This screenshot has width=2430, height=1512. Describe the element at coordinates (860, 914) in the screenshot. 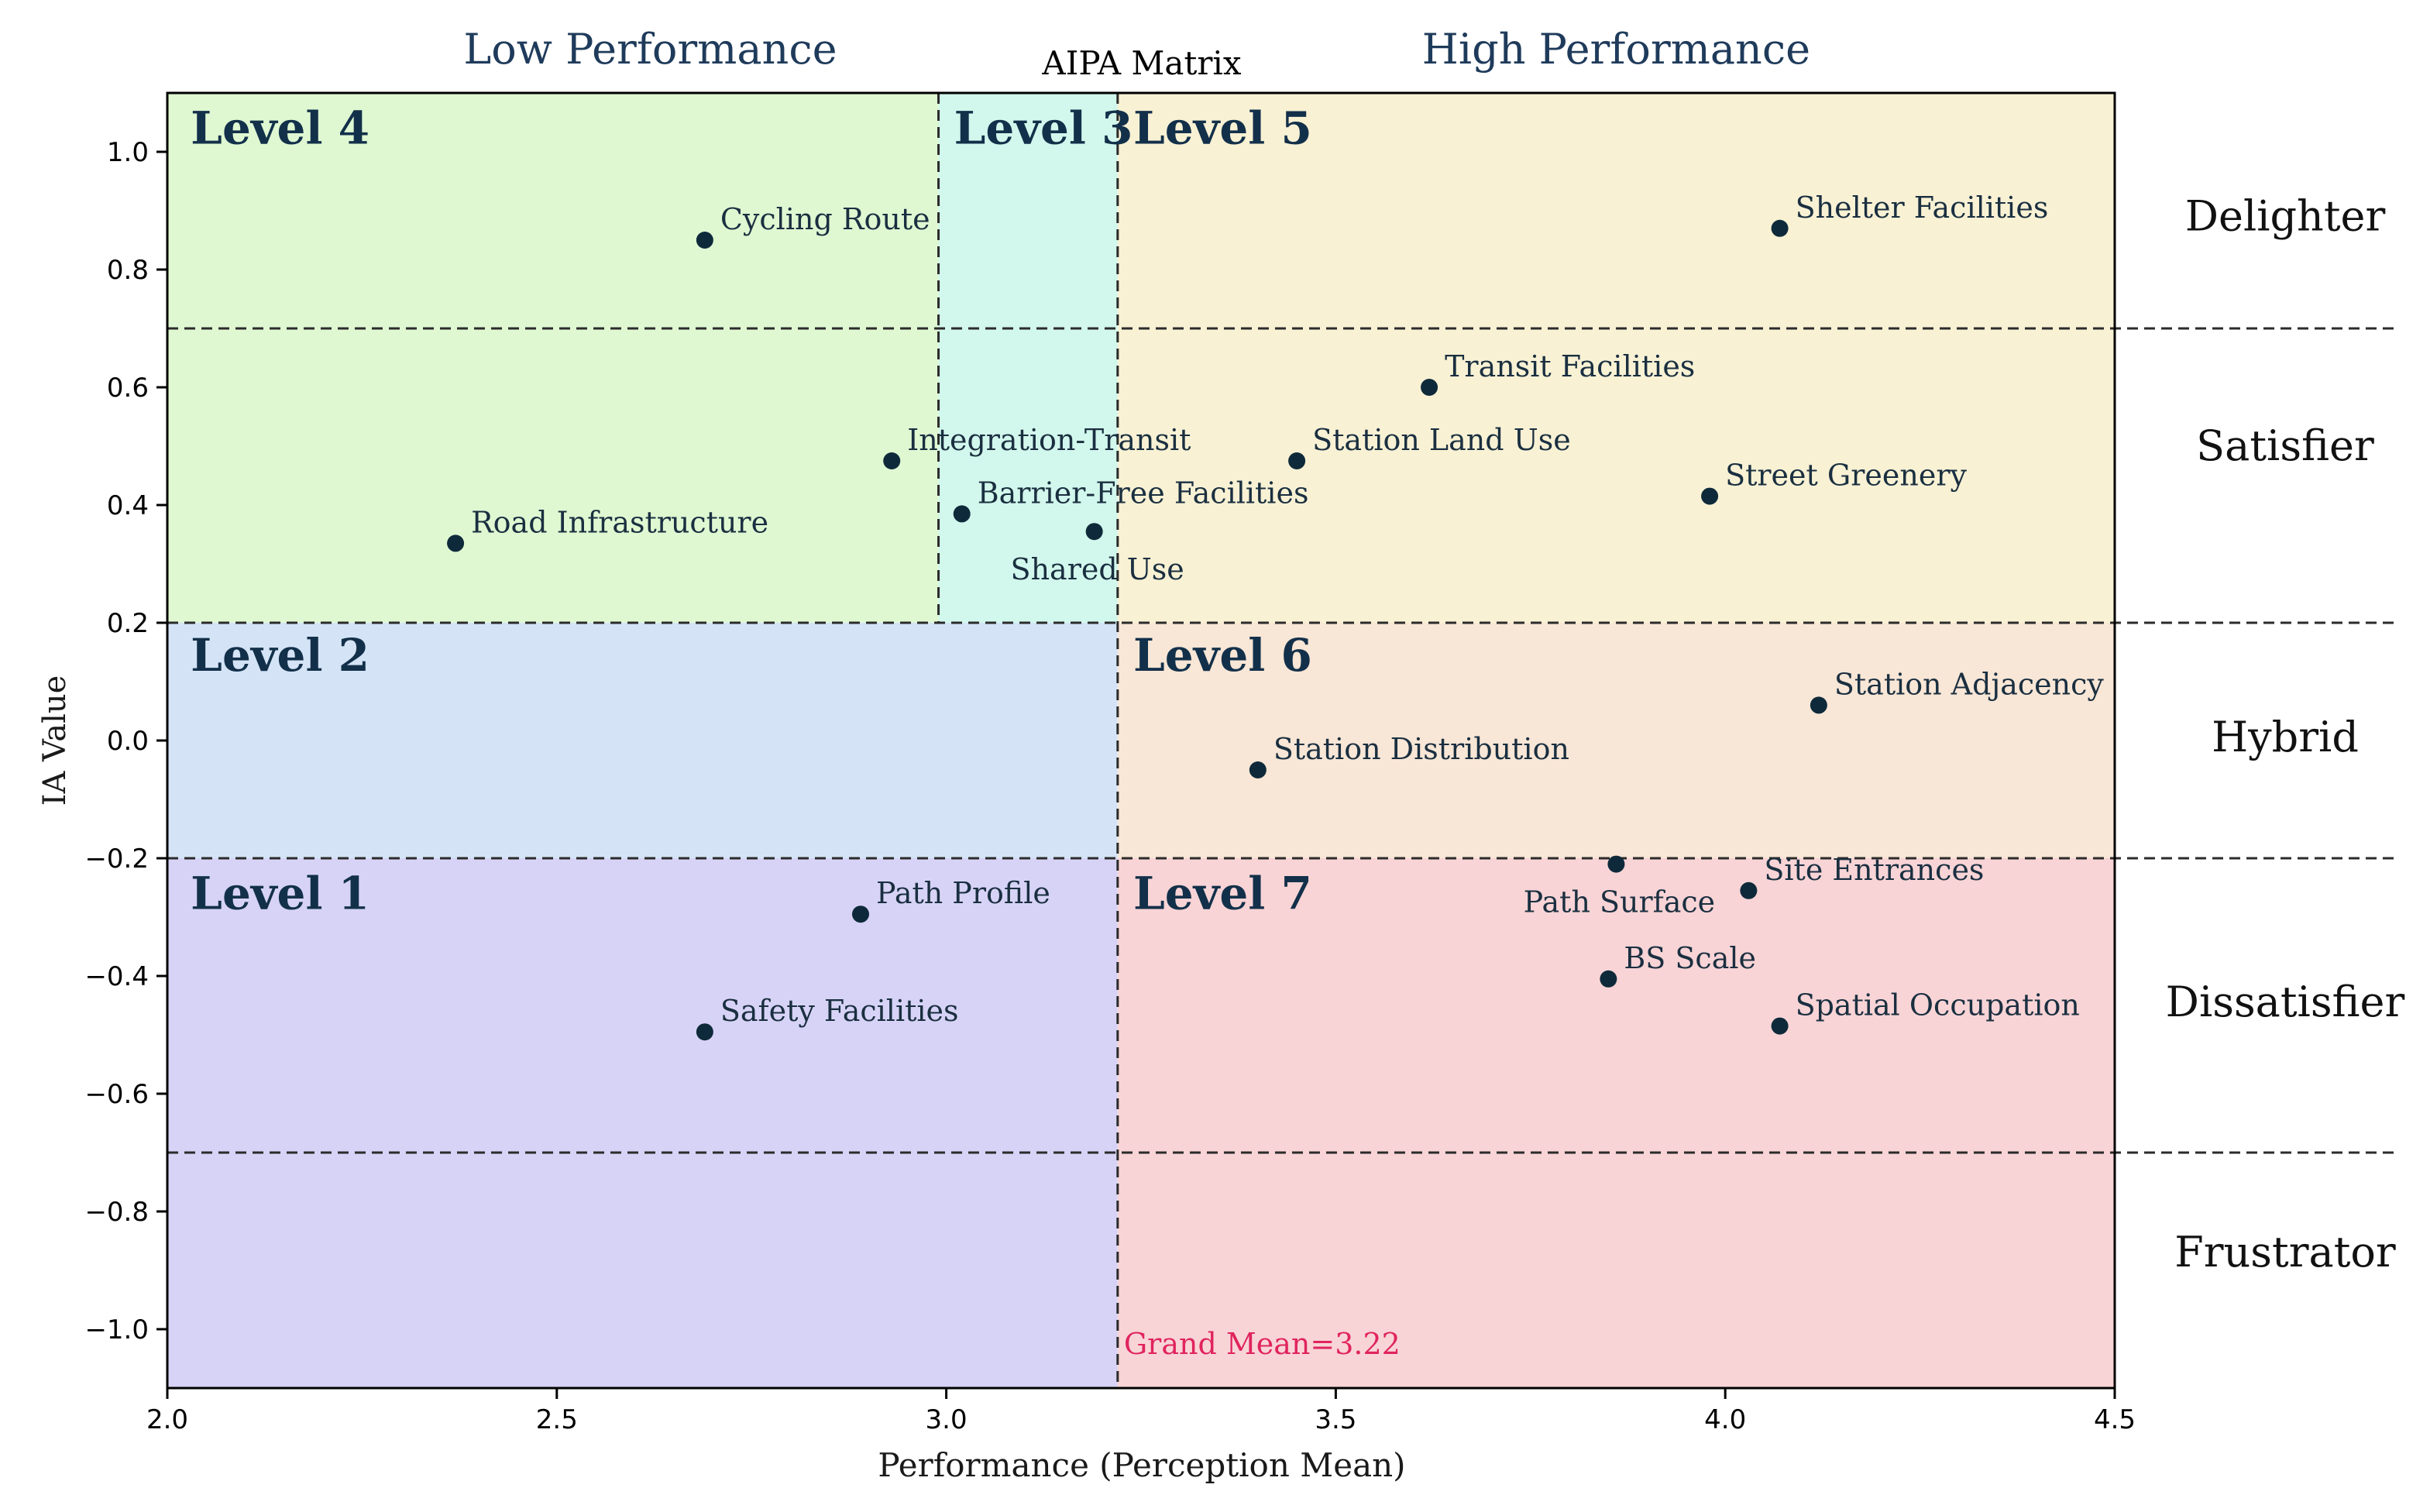

I see `point-path-profile` at that location.